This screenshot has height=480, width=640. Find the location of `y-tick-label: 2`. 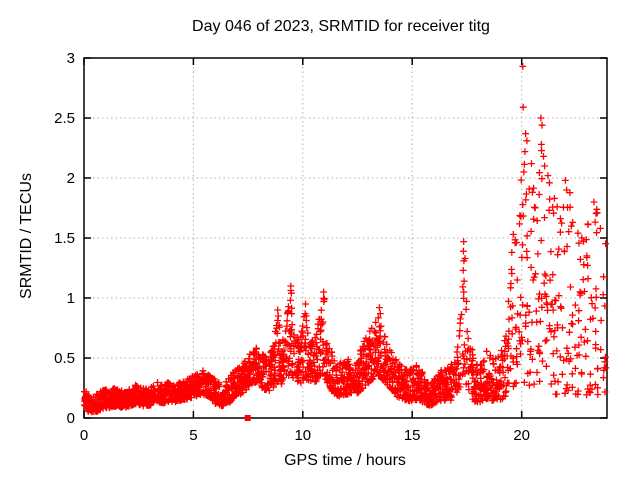

y-tick-label: 2 is located at coordinates (71, 178).